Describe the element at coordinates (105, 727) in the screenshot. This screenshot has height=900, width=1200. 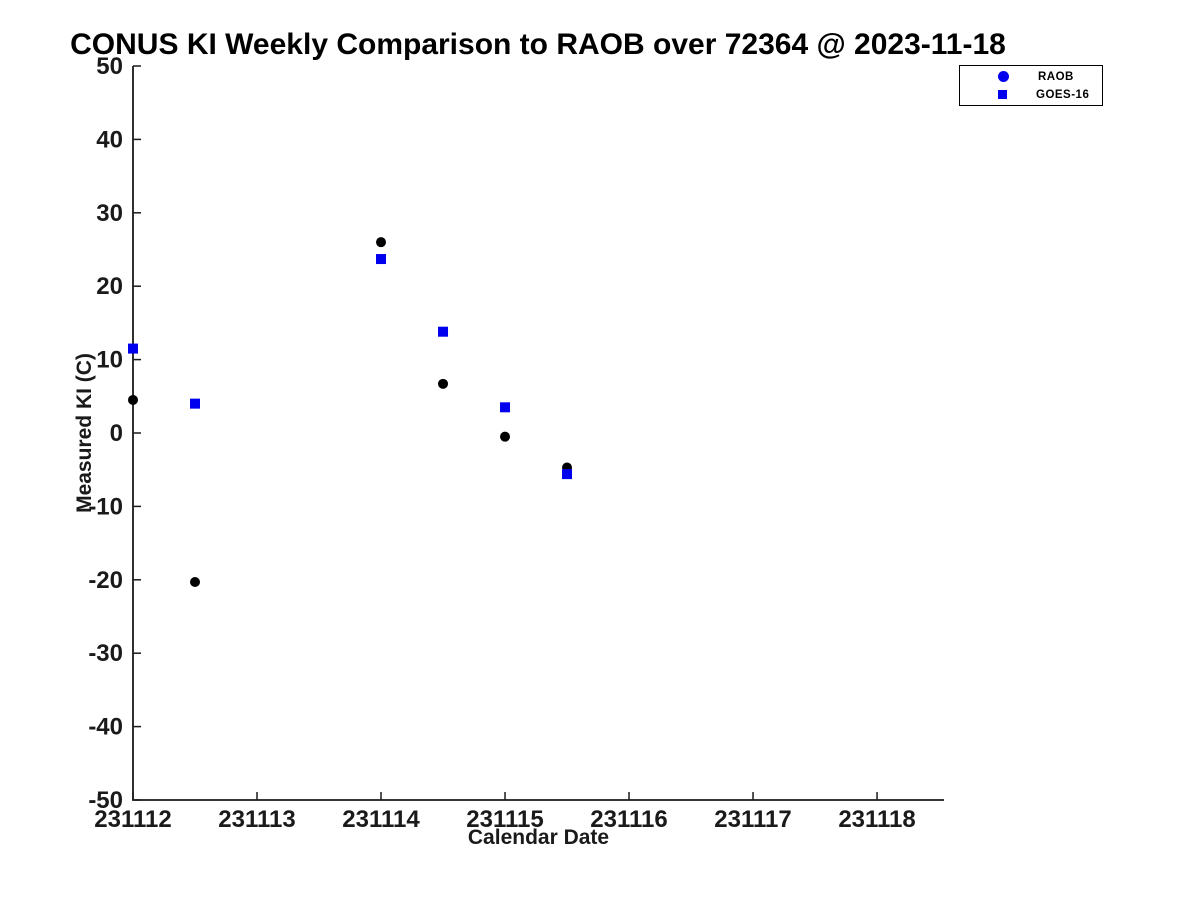
I see `y-tick-label: -40` at that location.